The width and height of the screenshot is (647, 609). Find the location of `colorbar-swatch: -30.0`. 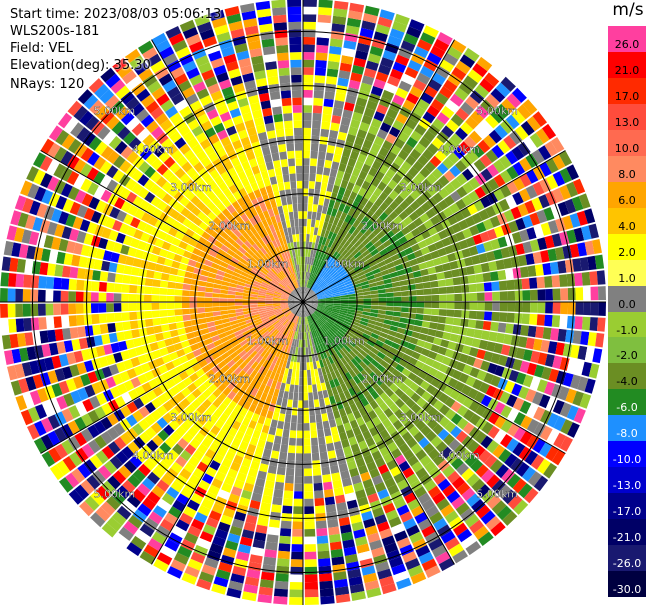

colorbar-swatch: -30.0 is located at coordinates (627, 584).